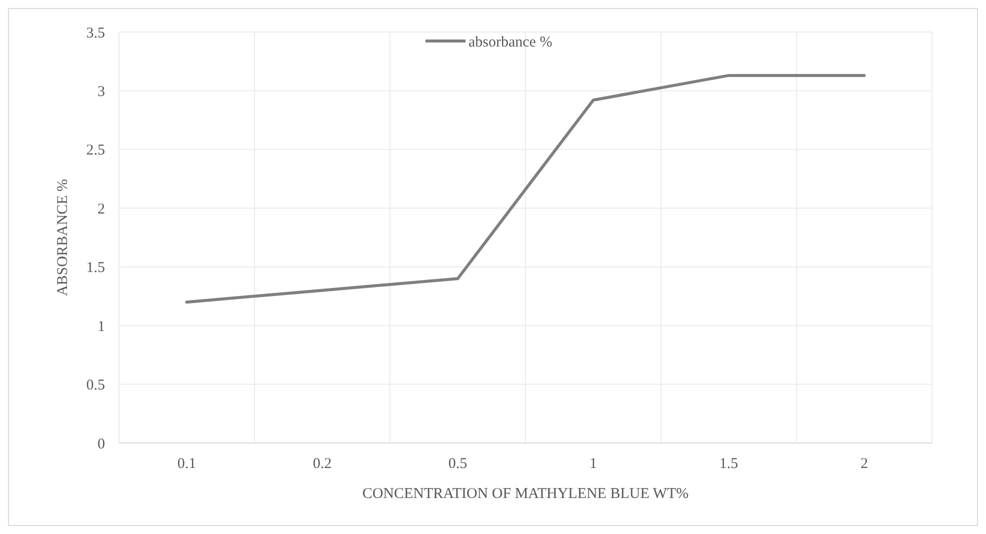 The height and width of the screenshot is (534, 986). Describe the element at coordinates (101, 92) in the screenshot. I see `y-tick-label: 3` at that location.